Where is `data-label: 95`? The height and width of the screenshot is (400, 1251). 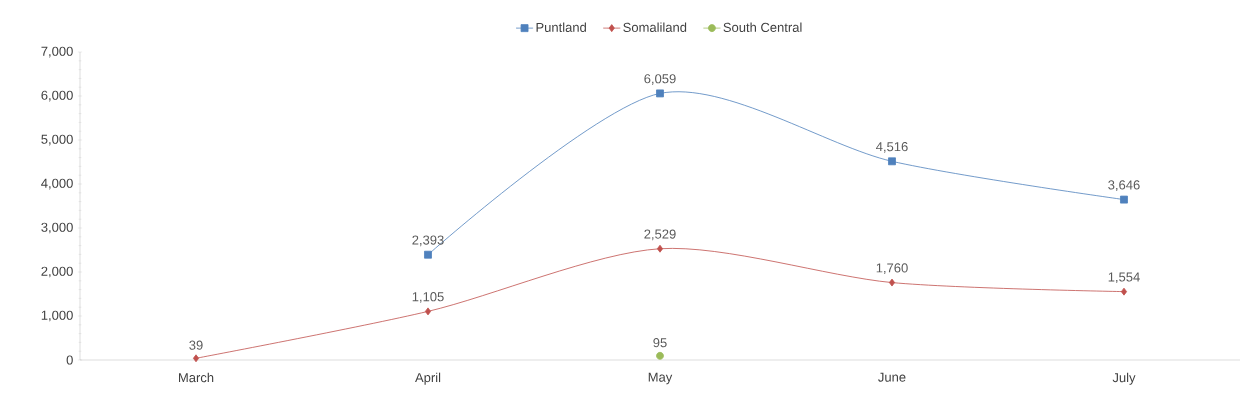 data-label: 95 is located at coordinates (660, 343).